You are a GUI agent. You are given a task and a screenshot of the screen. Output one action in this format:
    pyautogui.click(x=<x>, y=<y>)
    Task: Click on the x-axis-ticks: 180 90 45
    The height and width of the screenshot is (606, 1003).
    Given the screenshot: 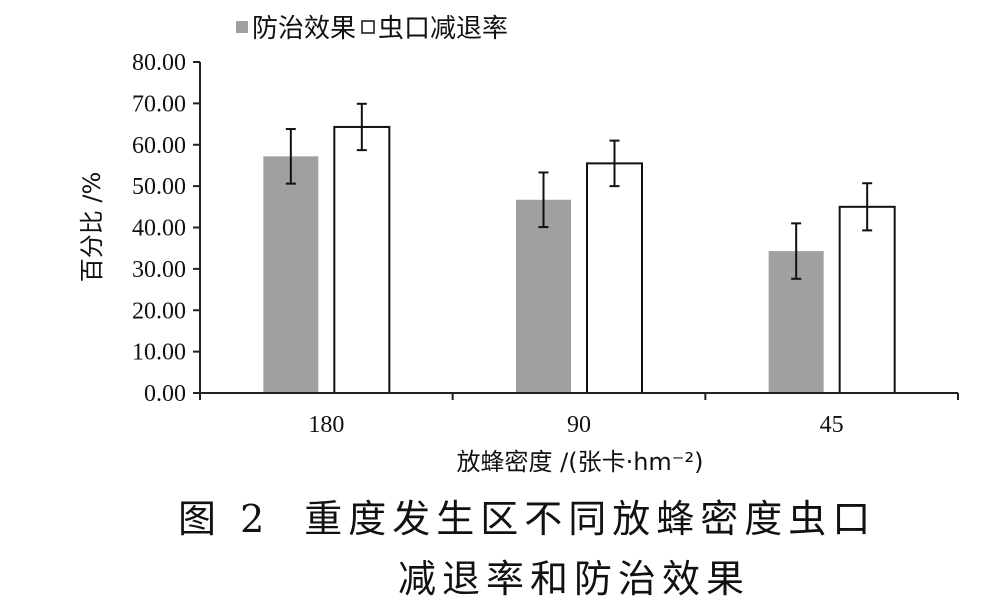 What is the action you would take?
    pyautogui.click(x=579, y=415)
    